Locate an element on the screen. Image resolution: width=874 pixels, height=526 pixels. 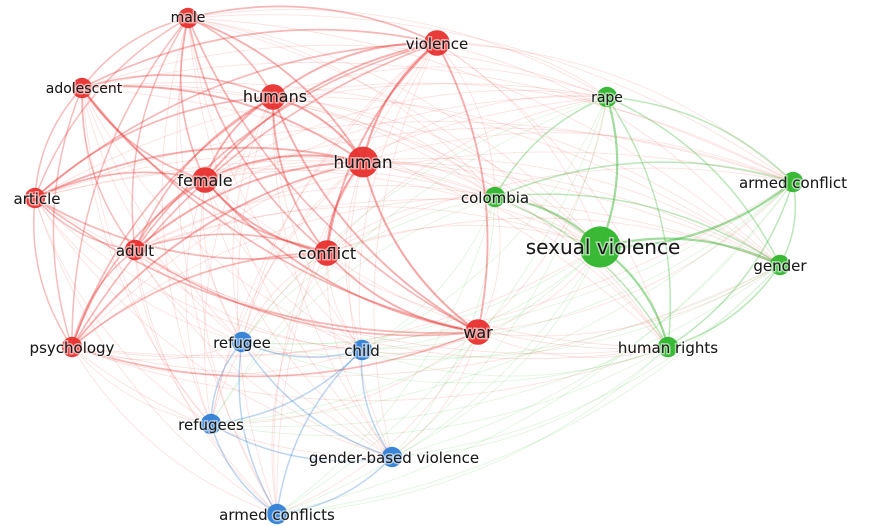
edge-adult-child is located at coordinates (248, 300).